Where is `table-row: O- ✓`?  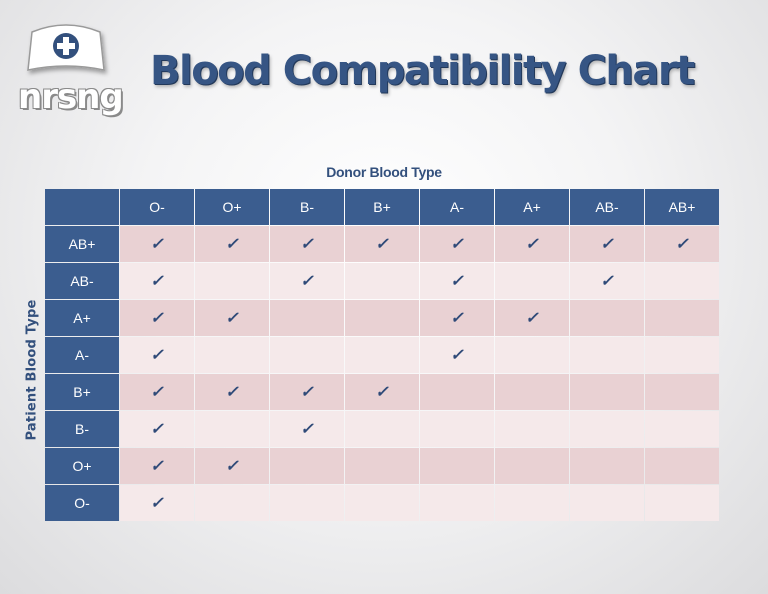
table-row: O- ✓ is located at coordinates (382, 503).